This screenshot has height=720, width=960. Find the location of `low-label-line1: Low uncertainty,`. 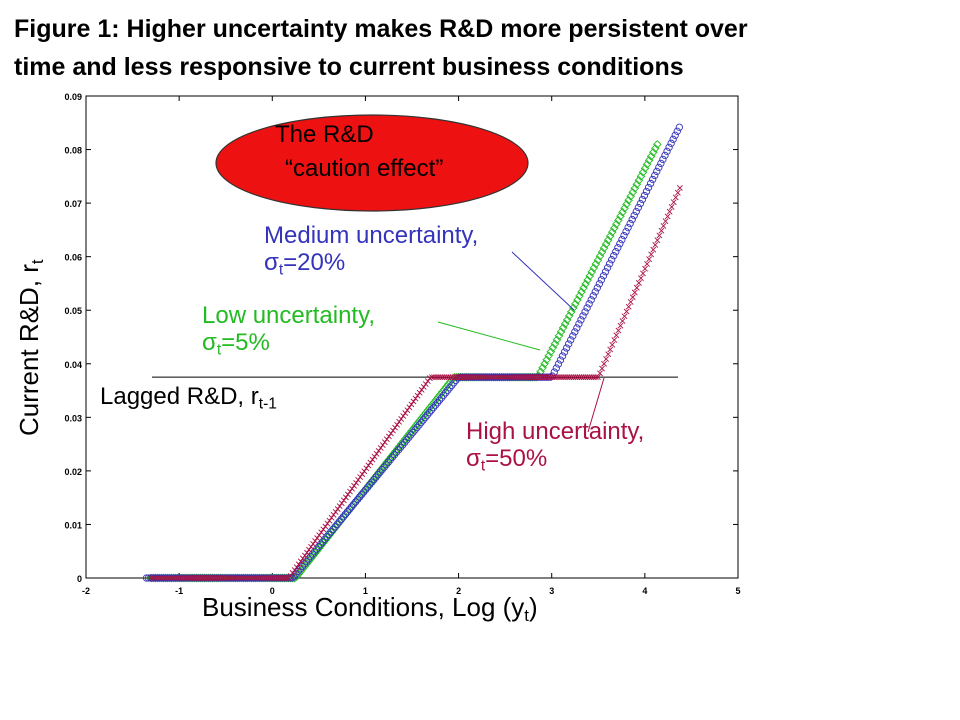

low-label-line1: Low uncertainty, is located at coordinates (288, 315).